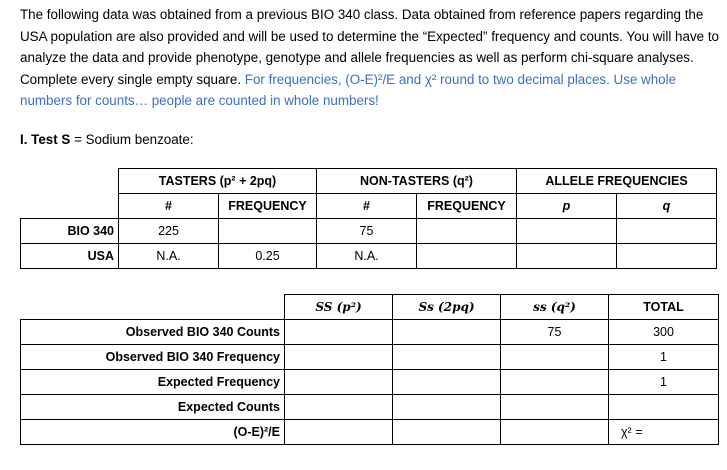  Describe the element at coordinates (366, 206) in the screenshot. I see `nontasters-count-header: #` at that location.